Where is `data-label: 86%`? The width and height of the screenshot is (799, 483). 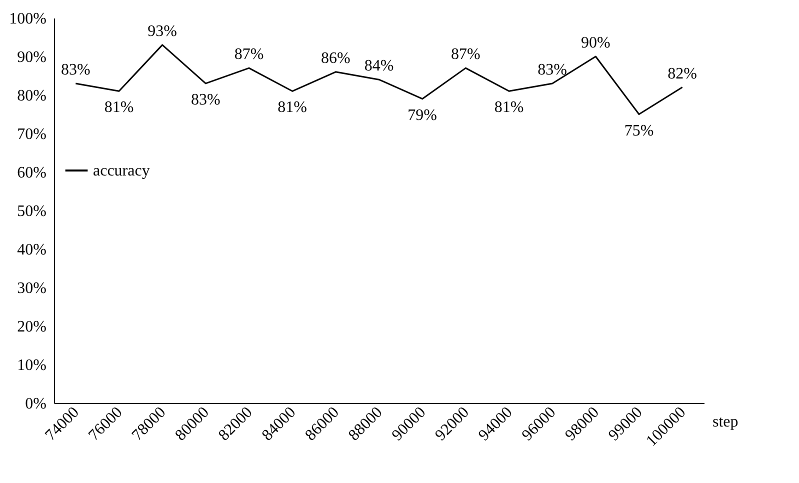
data-label: 86% is located at coordinates (335, 58).